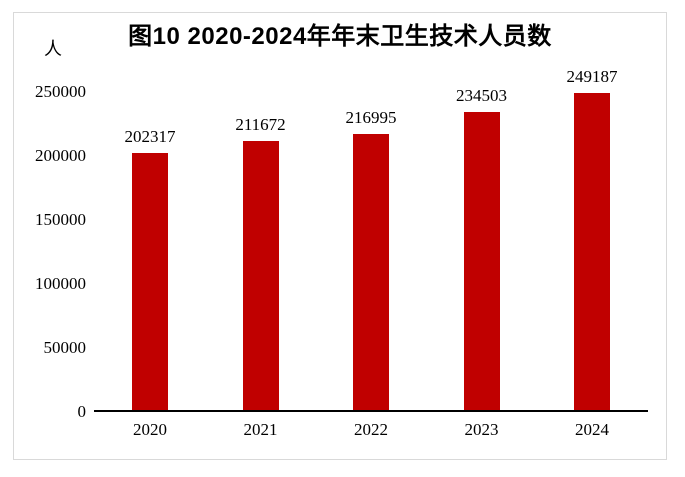 This screenshot has width=685, height=477. Describe the element at coordinates (150, 282) in the screenshot. I see `bar-2020` at that location.